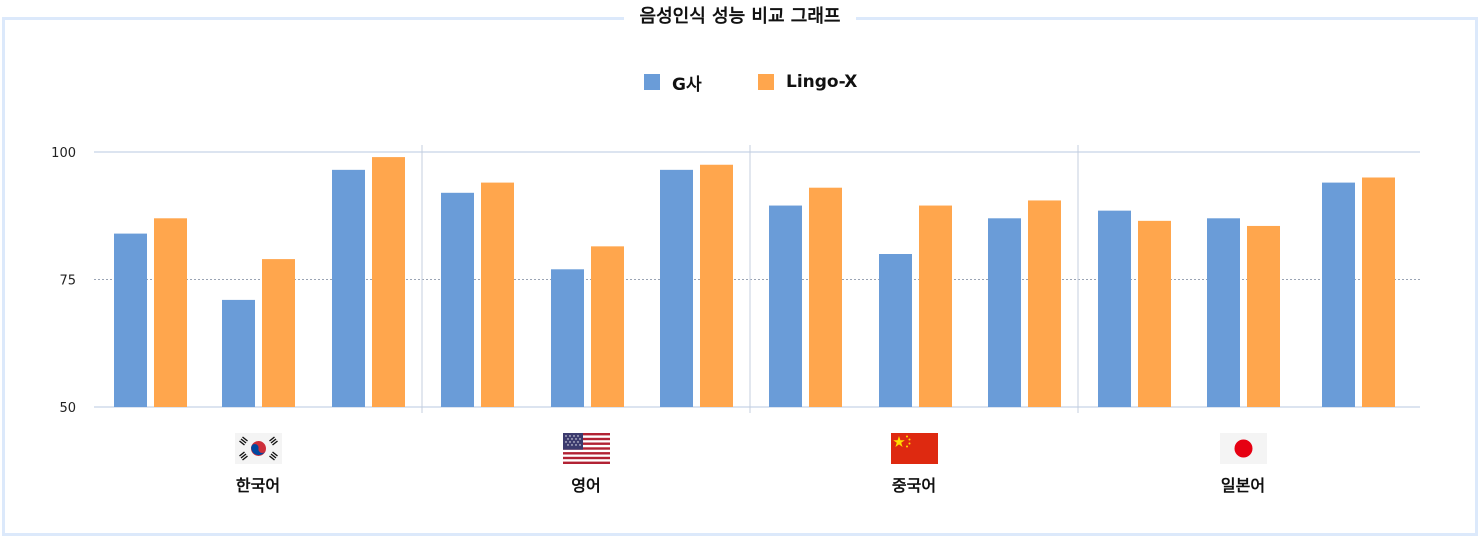 This screenshot has height=539, width=1480. Describe the element at coordinates (67, 281) in the screenshot. I see `y-tick-label-75: 75` at that location.